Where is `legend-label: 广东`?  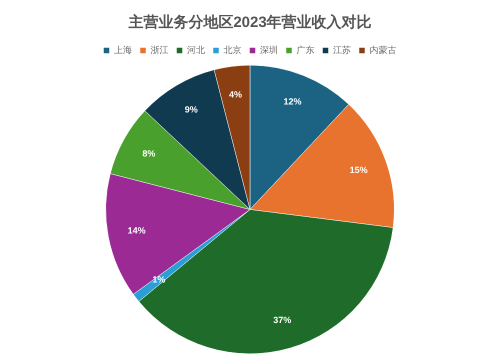 legend-label: 广东 is located at coordinates (305, 49).